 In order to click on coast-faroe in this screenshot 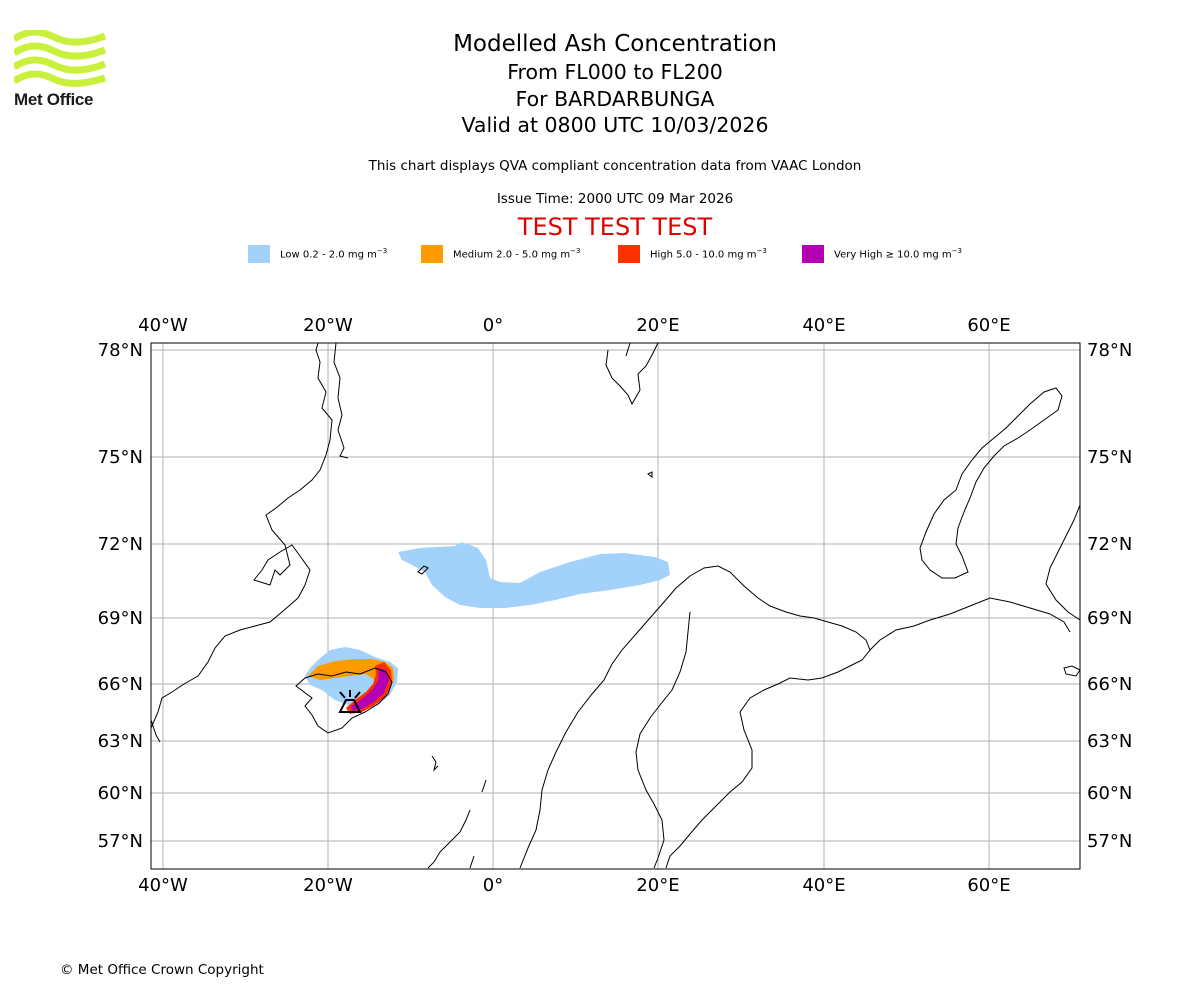, I will do `click(435, 763)`.